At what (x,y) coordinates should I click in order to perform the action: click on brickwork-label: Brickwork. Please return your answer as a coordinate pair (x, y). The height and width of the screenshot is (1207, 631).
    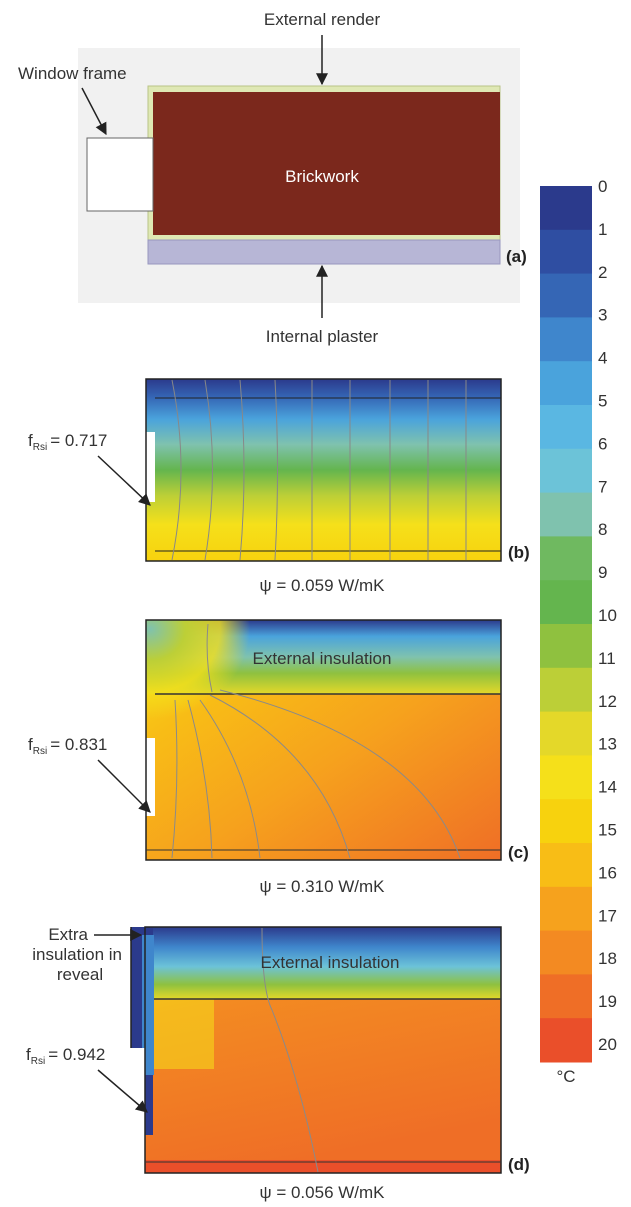
    Looking at the image, I should click on (322, 176).